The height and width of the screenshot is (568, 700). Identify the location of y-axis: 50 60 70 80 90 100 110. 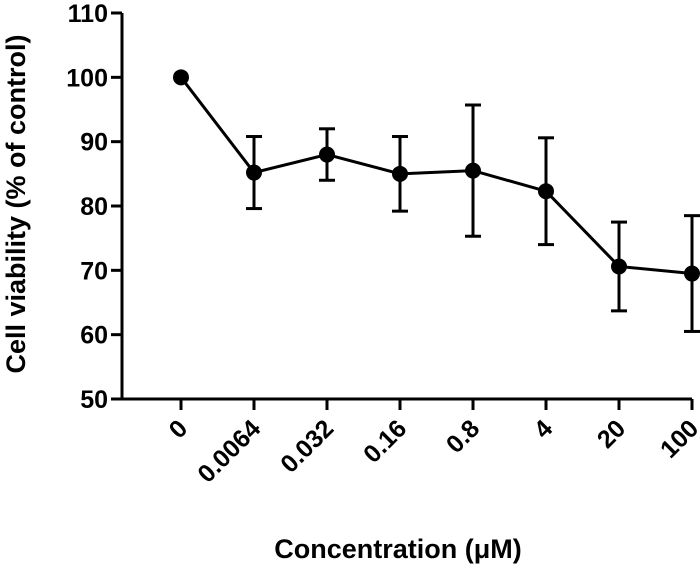
(95, 207).